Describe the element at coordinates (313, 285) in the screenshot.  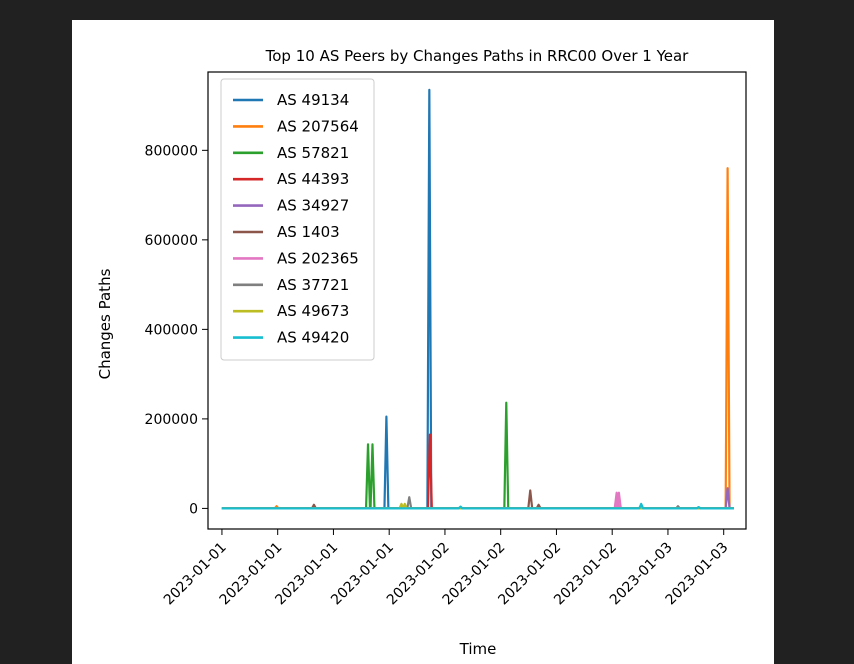
I see `legend-label: AS 37721` at that location.